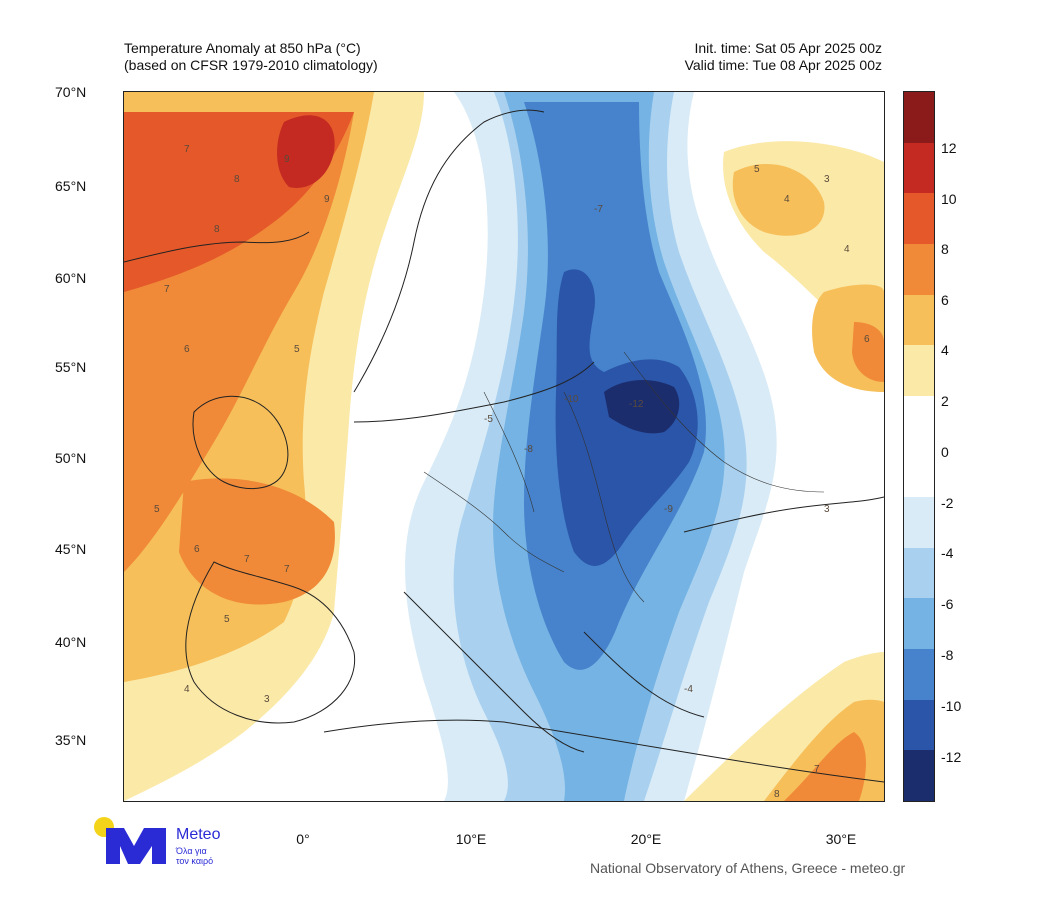  What do you see at coordinates (644, 674) in the screenshot?
I see `balkans-coast` at bounding box center [644, 674].